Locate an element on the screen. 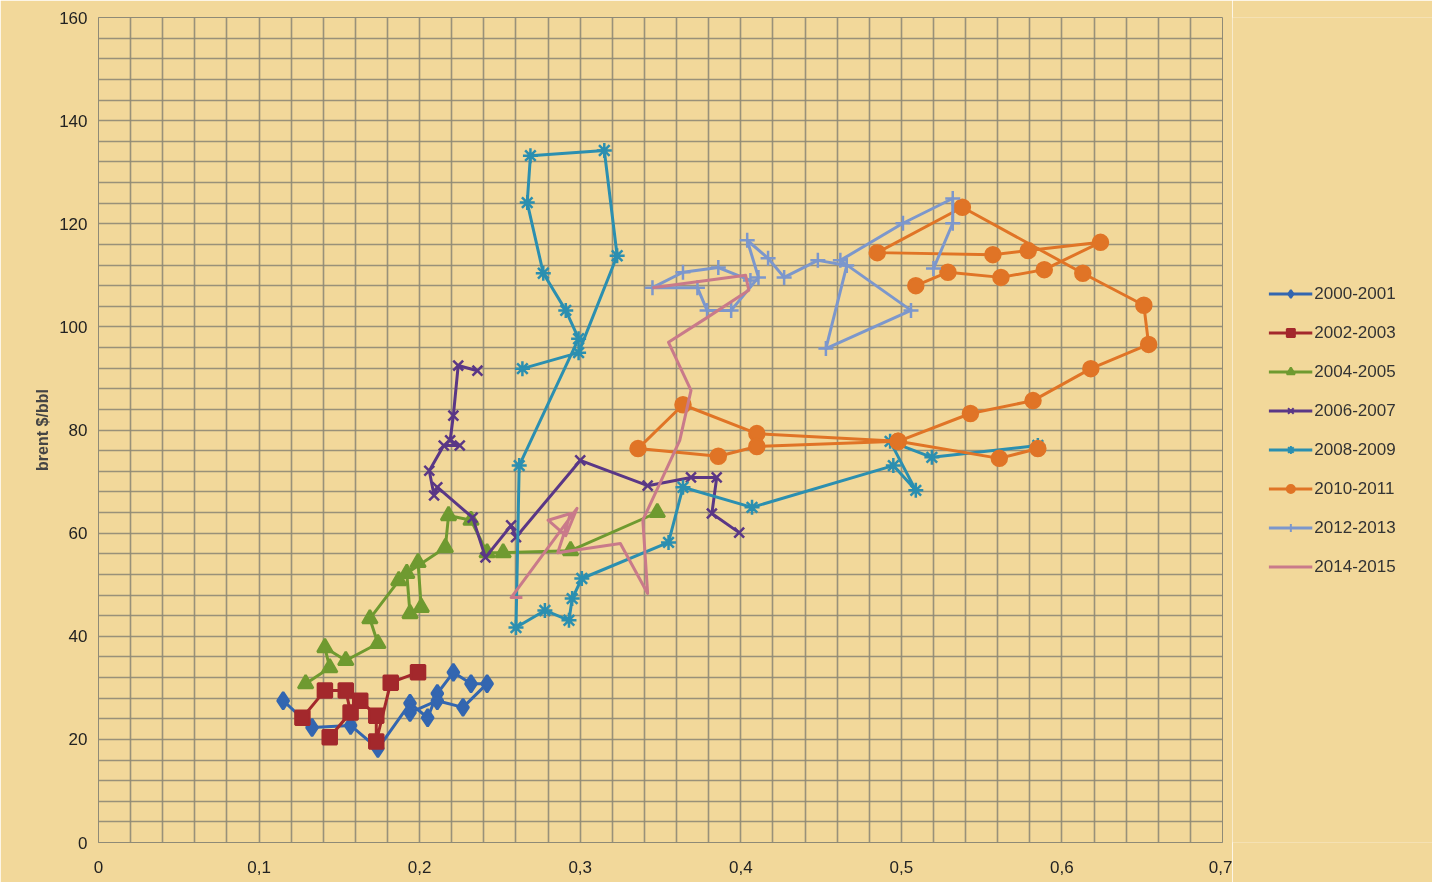 The image size is (1437, 882). legend-label: 2006-2007 is located at coordinates (1355, 410).